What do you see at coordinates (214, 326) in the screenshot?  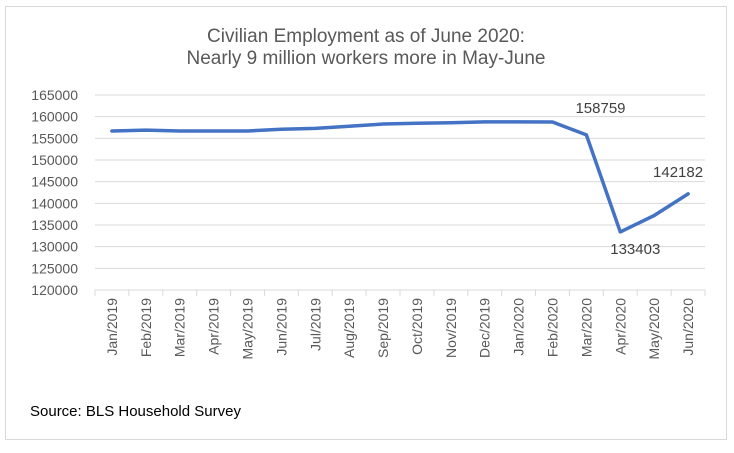 I see `x-tick-label: Apr/2019` at bounding box center [214, 326].